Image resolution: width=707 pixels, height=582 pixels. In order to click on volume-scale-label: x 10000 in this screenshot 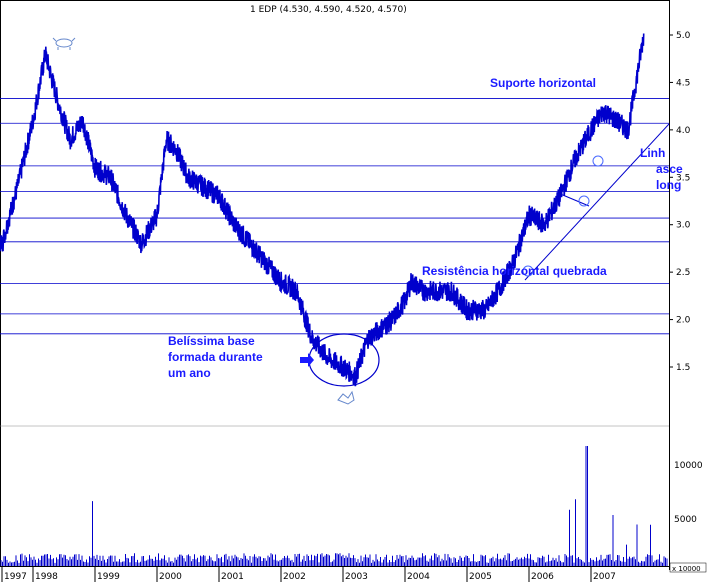, I will do `click(686, 569)`.